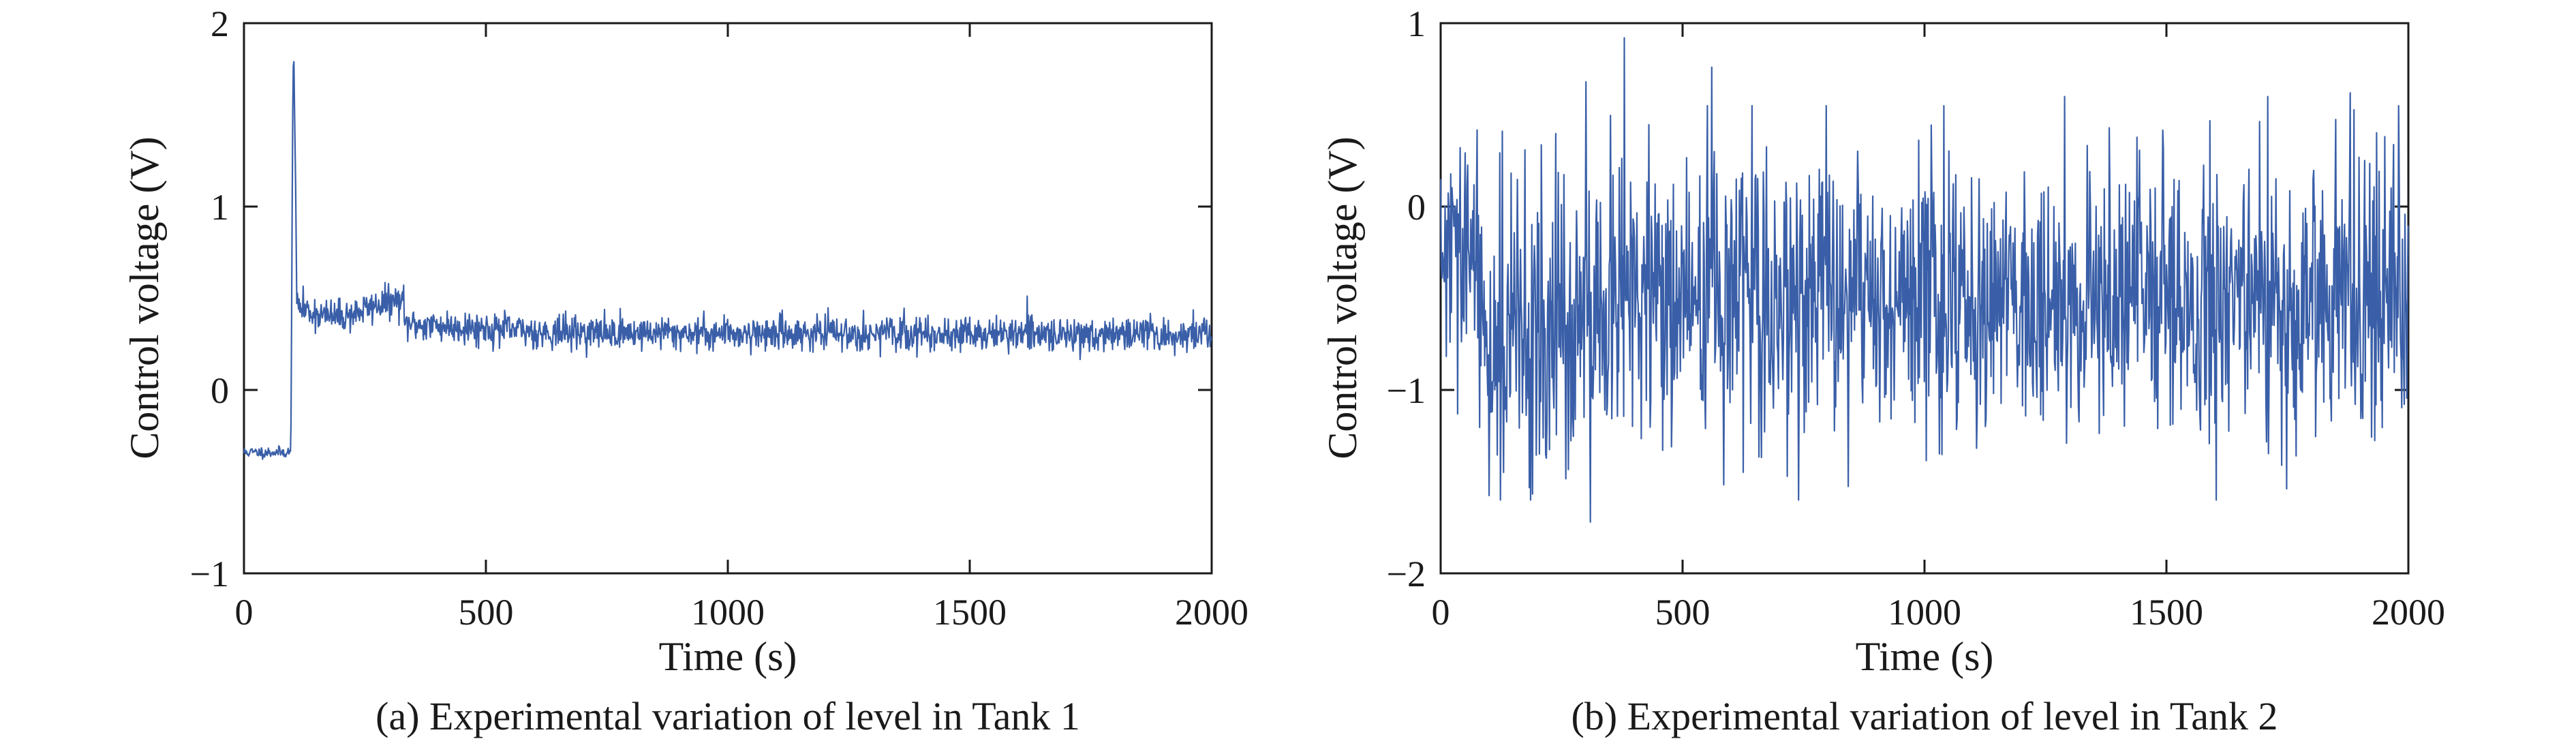  What do you see at coordinates (728, 612) in the screenshot?
I see `panel-a-xtick-label-1000: 1000` at bounding box center [728, 612].